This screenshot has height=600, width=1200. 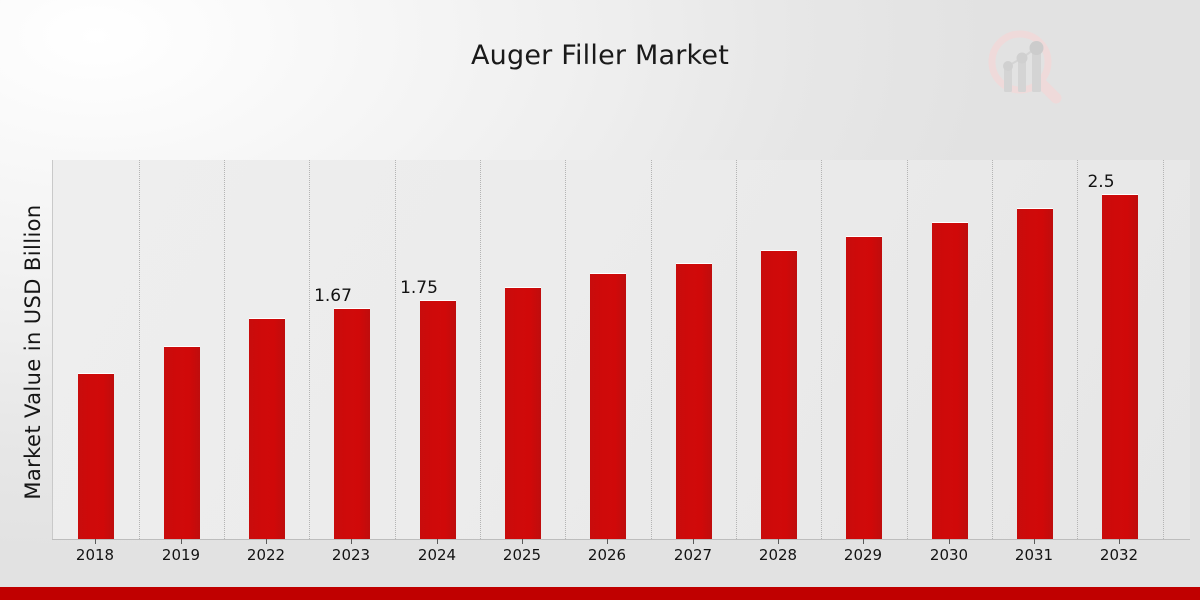 What do you see at coordinates (621, 539) in the screenshot?
I see `x-axis-line` at bounding box center [621, 539].